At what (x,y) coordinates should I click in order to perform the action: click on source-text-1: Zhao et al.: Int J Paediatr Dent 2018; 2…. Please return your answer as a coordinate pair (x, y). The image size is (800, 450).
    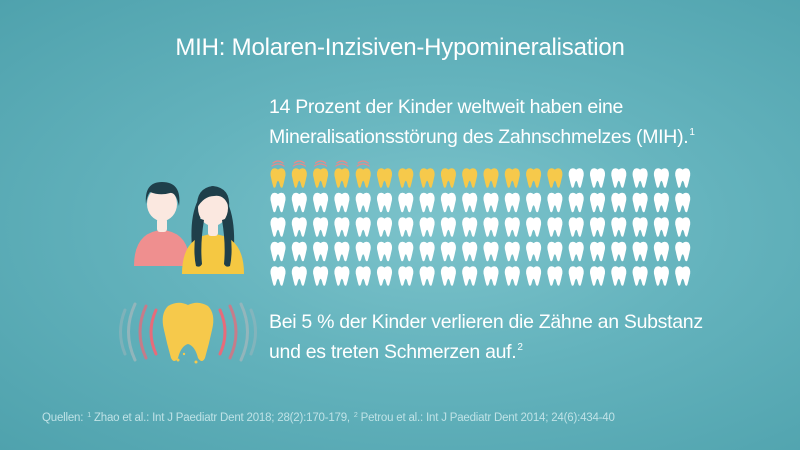
    Looking at the image, I should click on (221, 418).